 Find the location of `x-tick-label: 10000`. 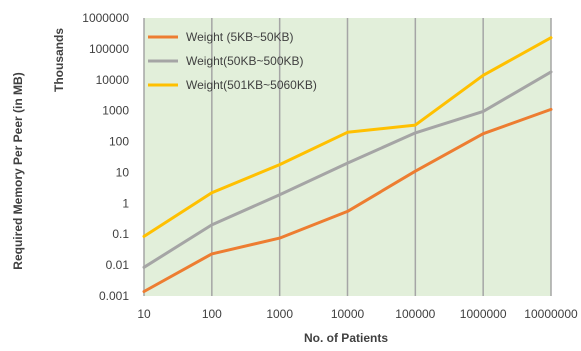

x-tick-label: 10000 is located at coordinates (348, 314).